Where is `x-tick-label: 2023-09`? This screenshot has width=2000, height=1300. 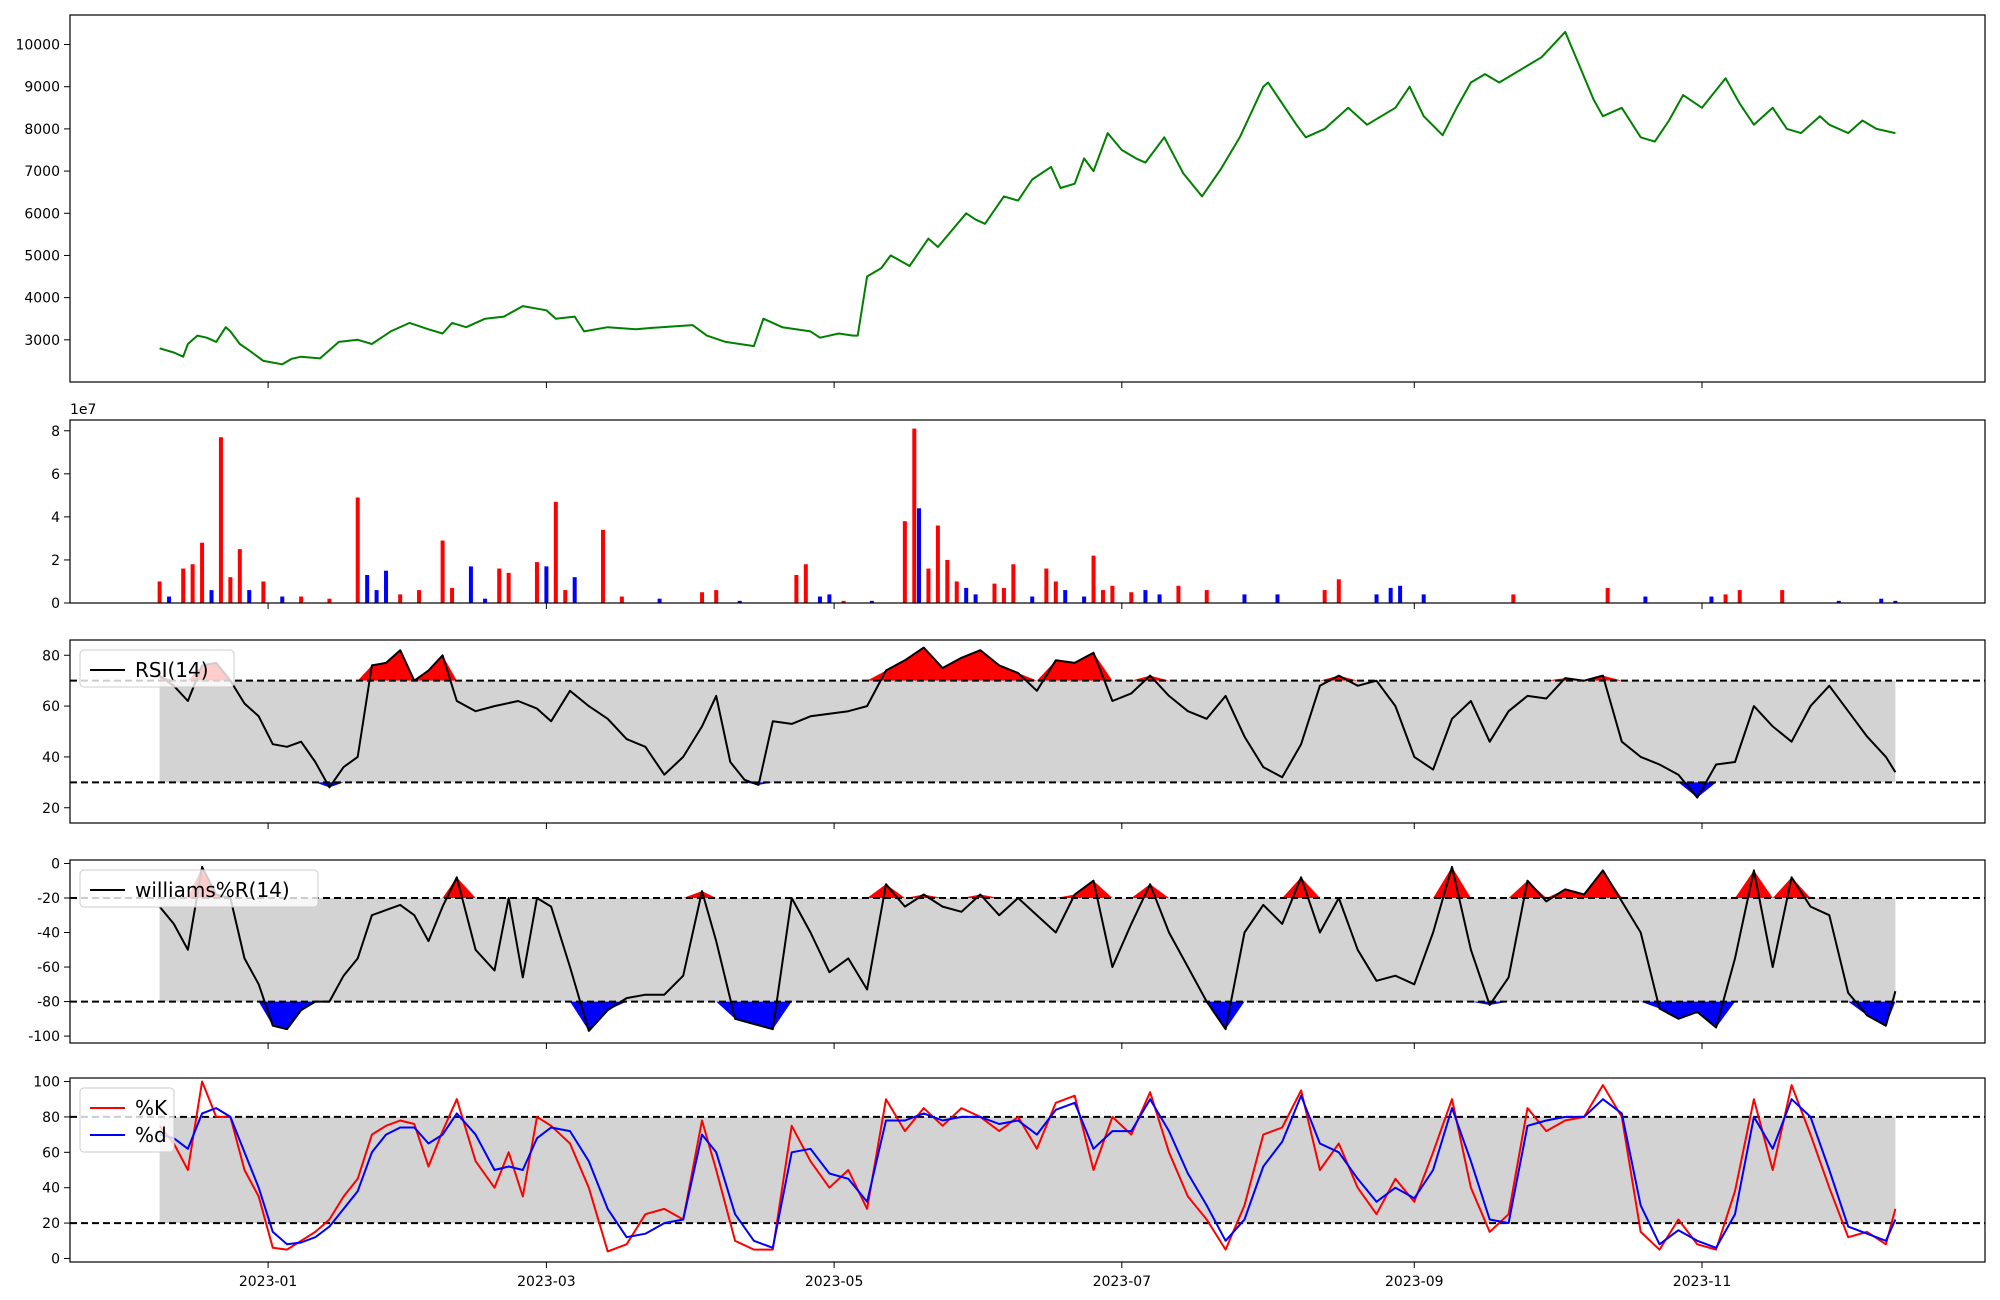
x-tick-label: 2023-09 is located at coordinates (1414, 1282).